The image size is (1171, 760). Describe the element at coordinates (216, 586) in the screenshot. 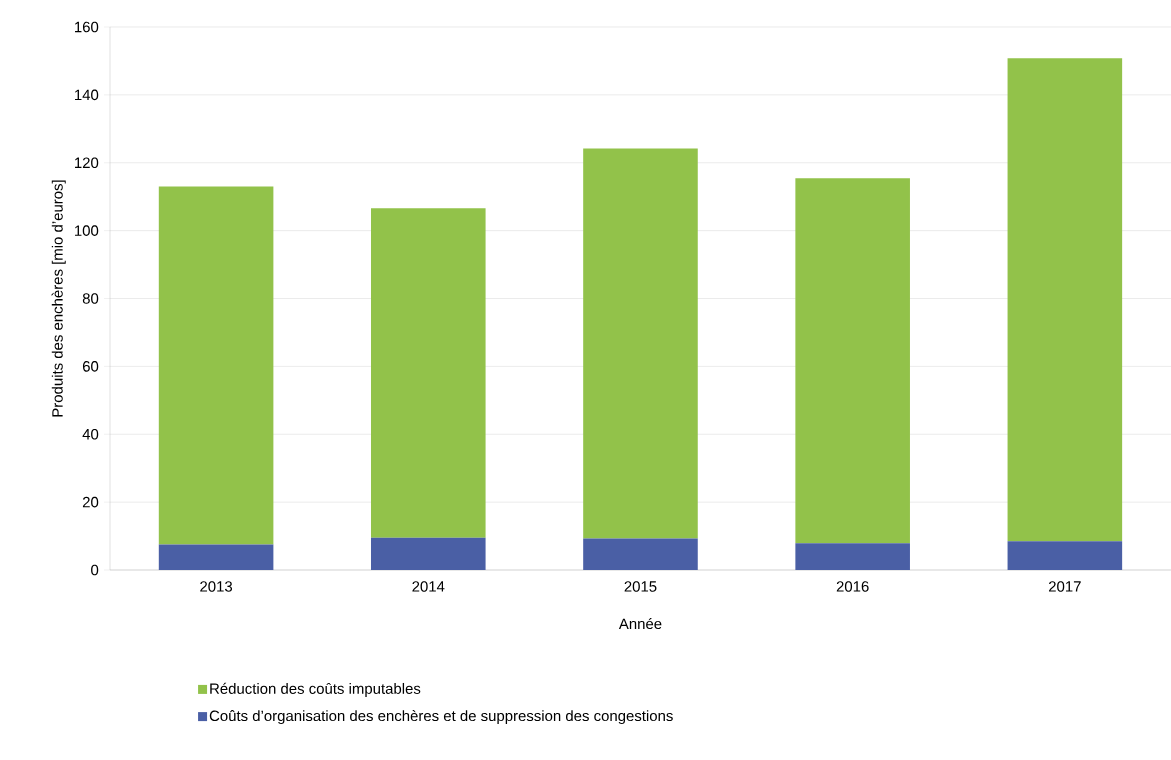

I see `x-tick-label: 2013` at that location.